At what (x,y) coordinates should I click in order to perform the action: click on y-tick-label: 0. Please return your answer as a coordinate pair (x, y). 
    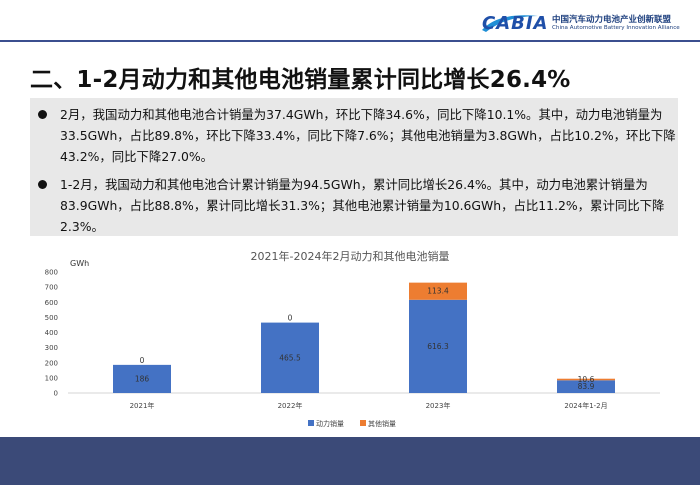
    Looking at the image, I should click on (56, 394).